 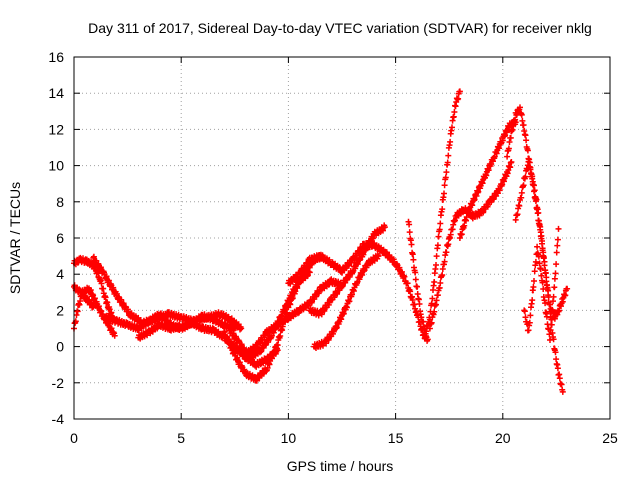 What do you see at coordinates (347, 270) in the screenshot?
I see `series-track-k` at bounding box center [347, 270].